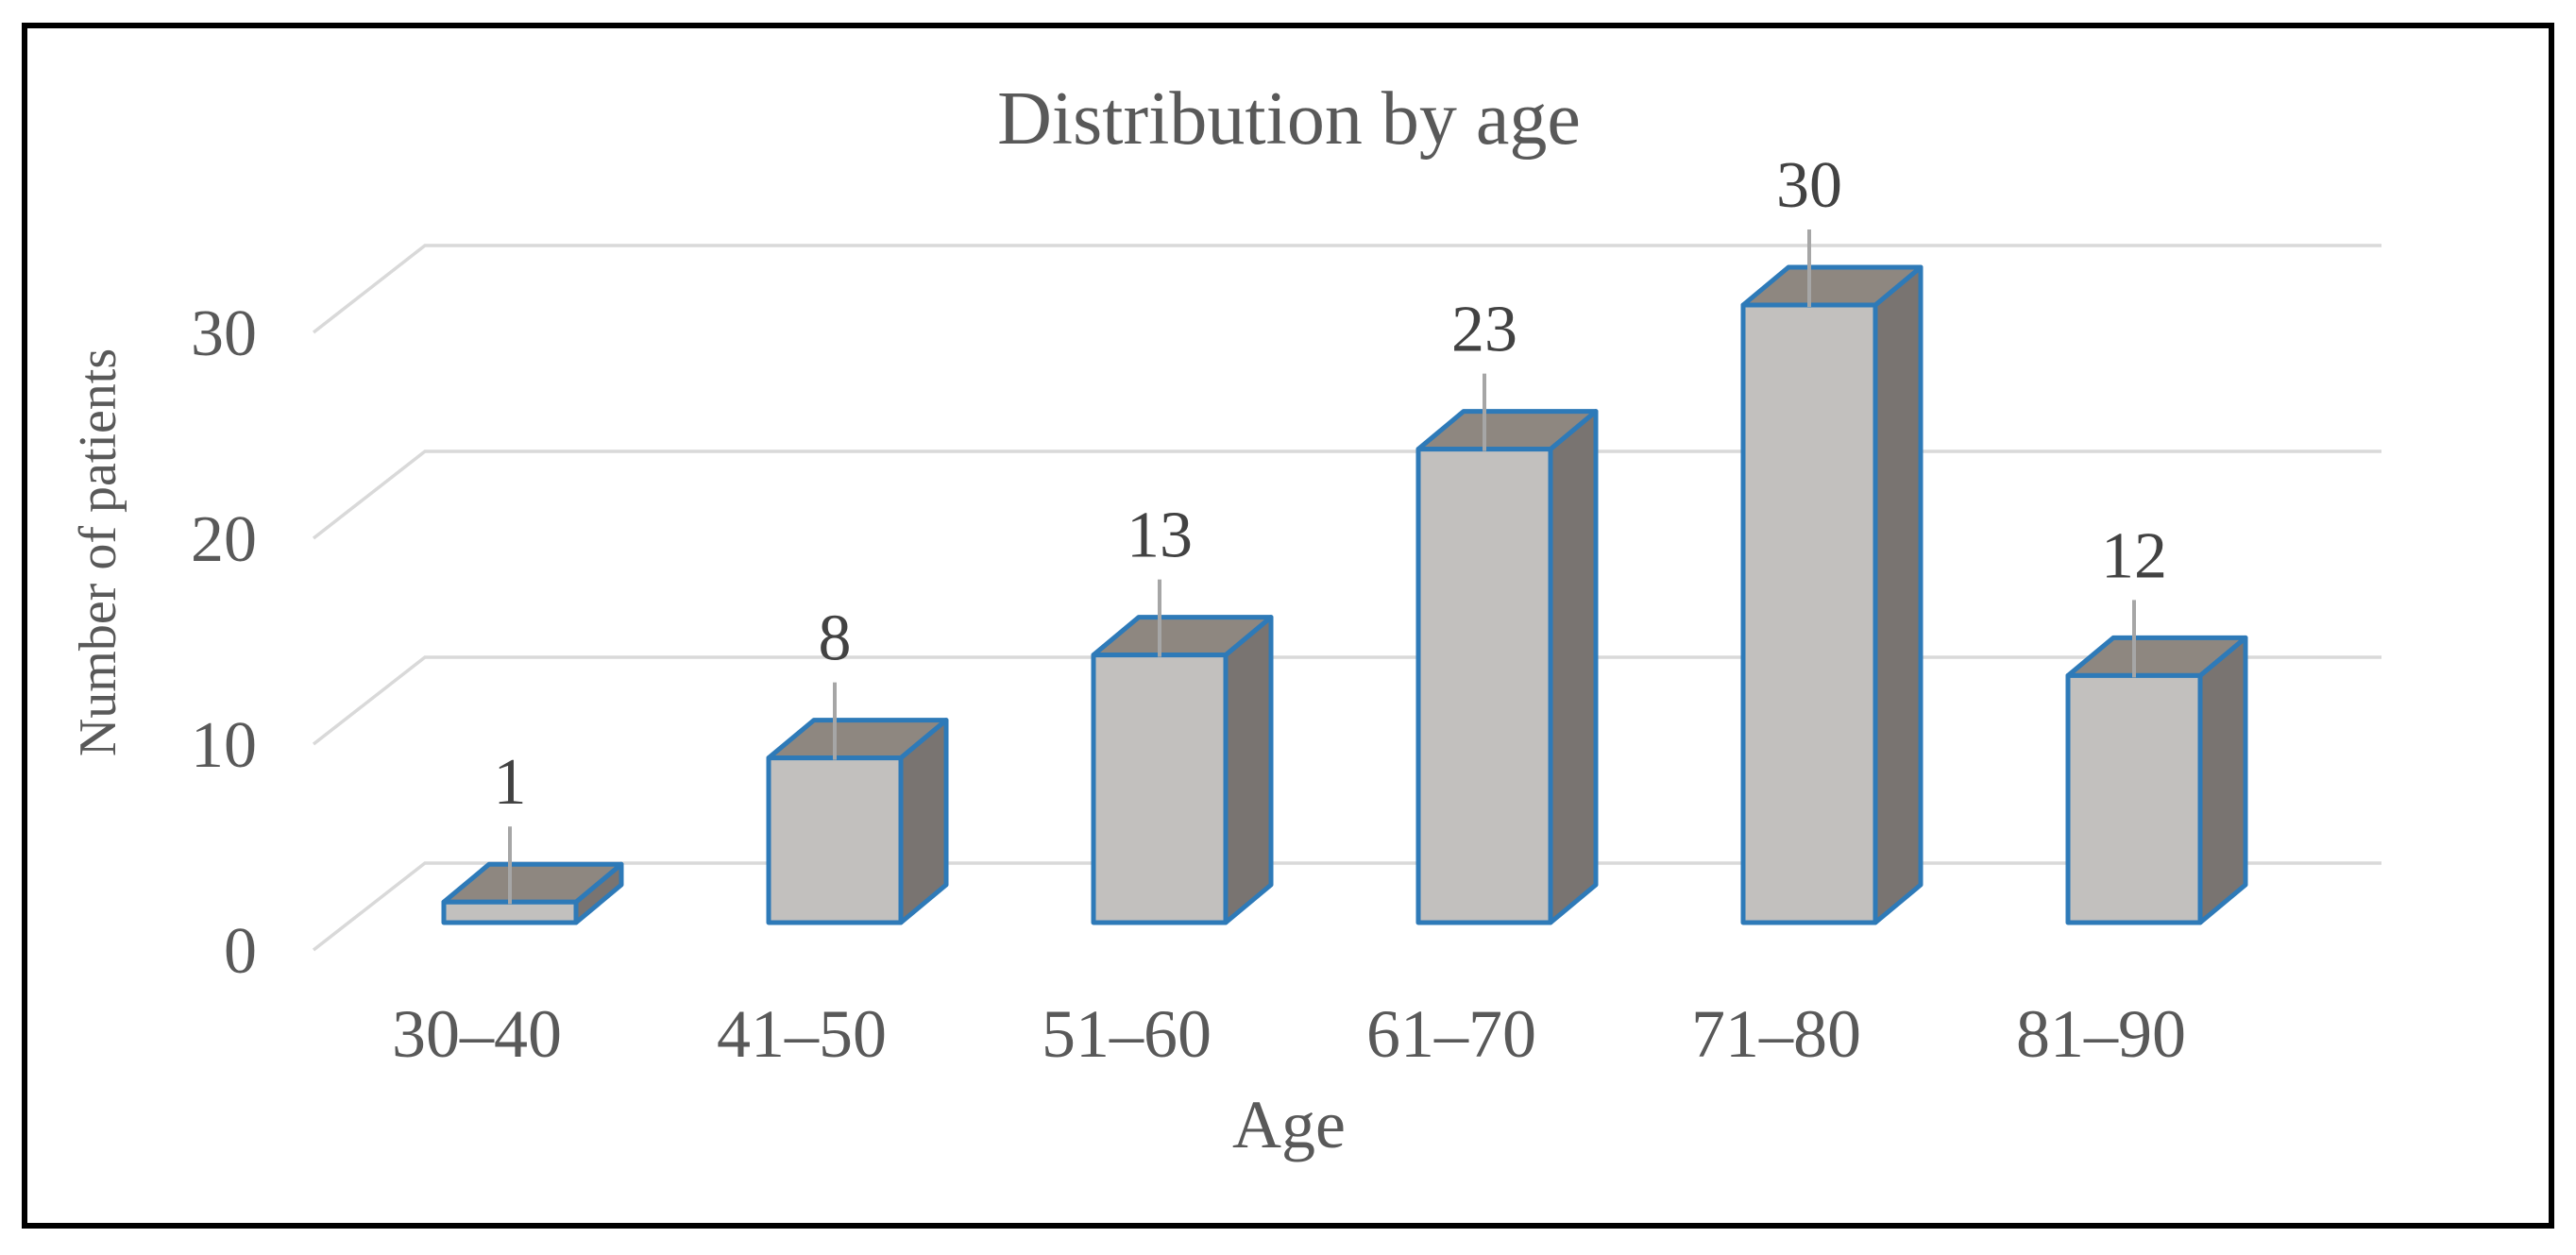 The width and height of the screenshot is (2576, 1255). Describe the element at coordinates (224, 540) in the screenshot. I see `y-tick-label-20: 20` at that location.